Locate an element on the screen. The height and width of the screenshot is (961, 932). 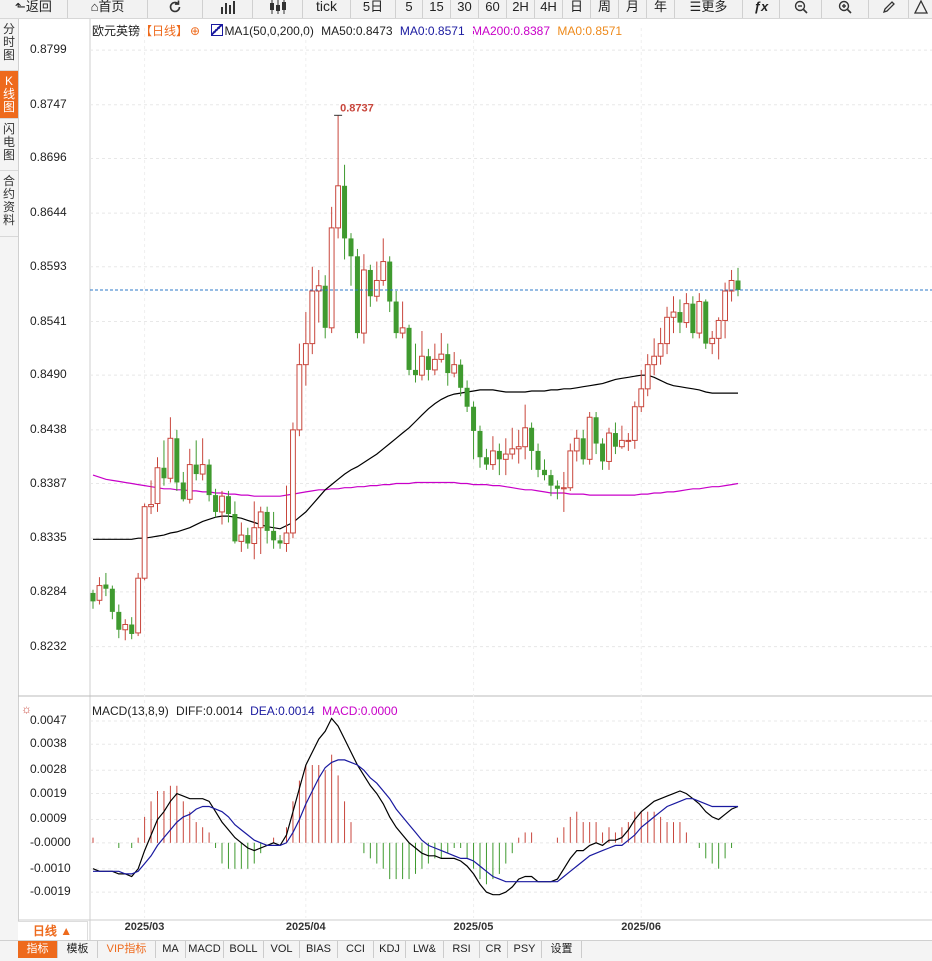
min-30-button: 30 is located at coordinates (465, 9).